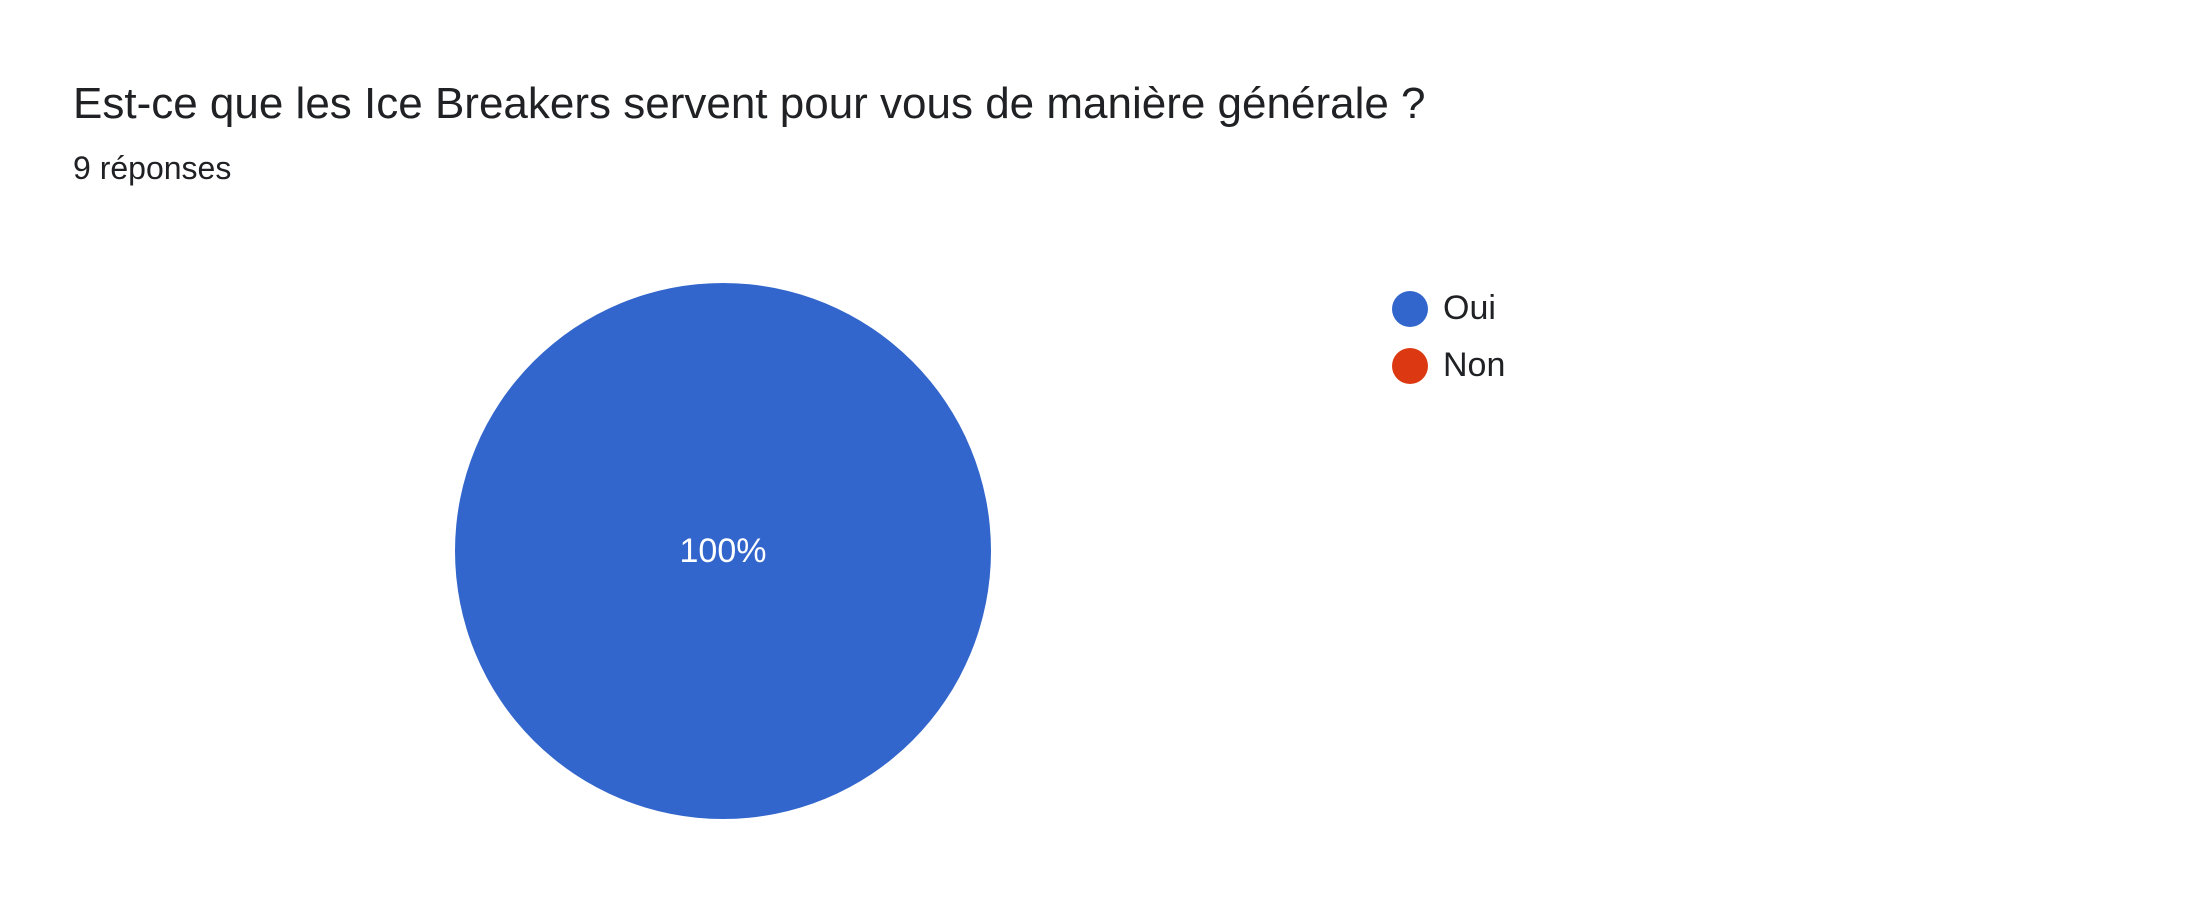  I want to click on legend-item-non: Non, so click(1448, 365).